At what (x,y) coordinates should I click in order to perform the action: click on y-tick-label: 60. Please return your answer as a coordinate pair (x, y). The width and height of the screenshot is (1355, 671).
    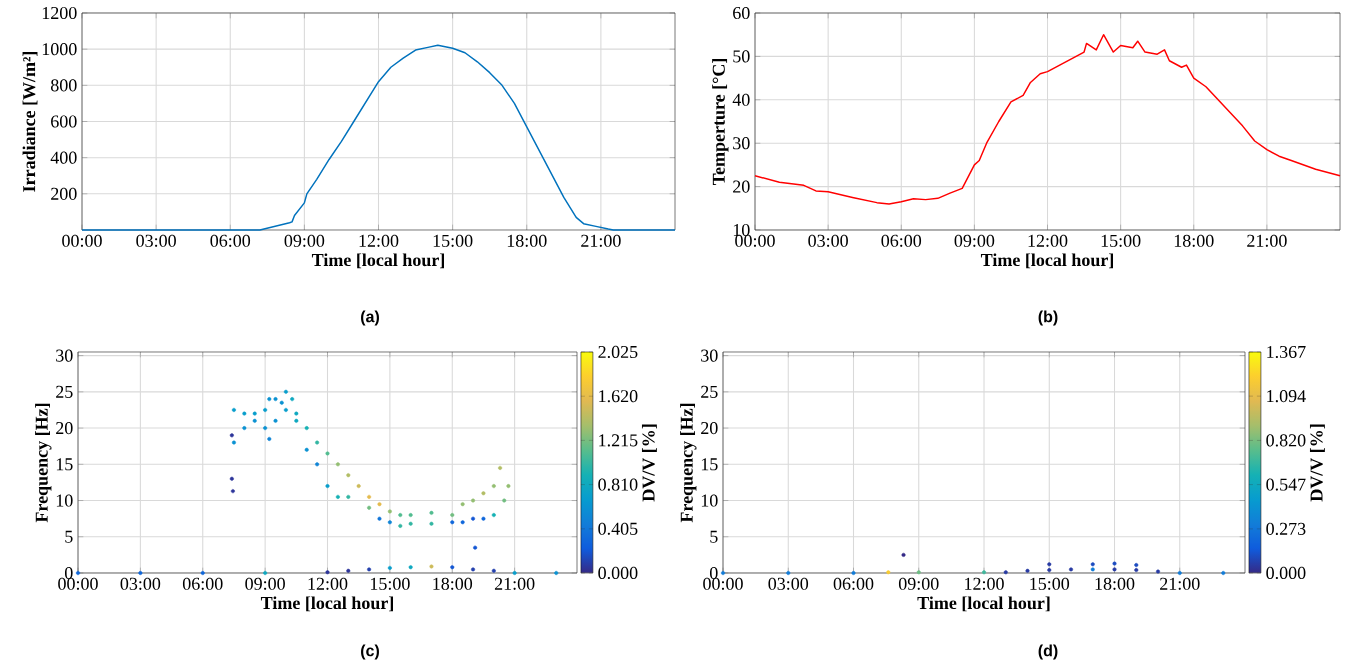
    Looking at the image, I should click on (741, 13).